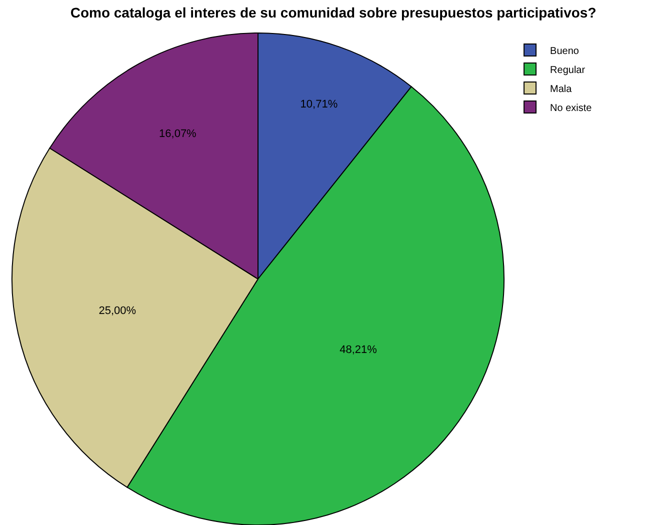  Describe the element at coordinates (319, 104) in the screenshot. I see `data-label: 10,71%` at that location.